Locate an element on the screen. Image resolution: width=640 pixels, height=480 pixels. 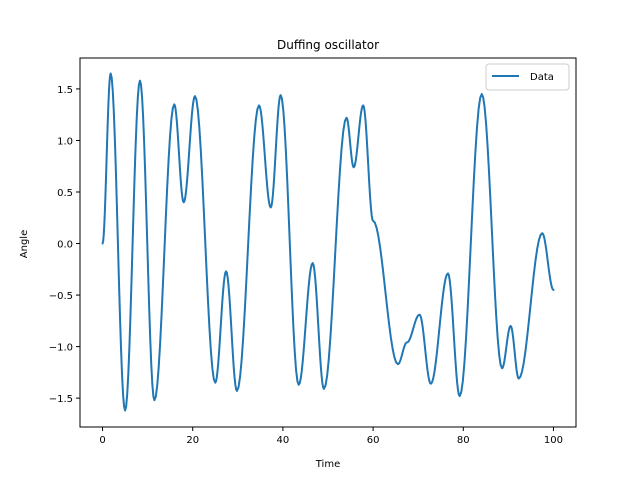
y-tick-label: 0.5 is located at coordinates (65, 193).